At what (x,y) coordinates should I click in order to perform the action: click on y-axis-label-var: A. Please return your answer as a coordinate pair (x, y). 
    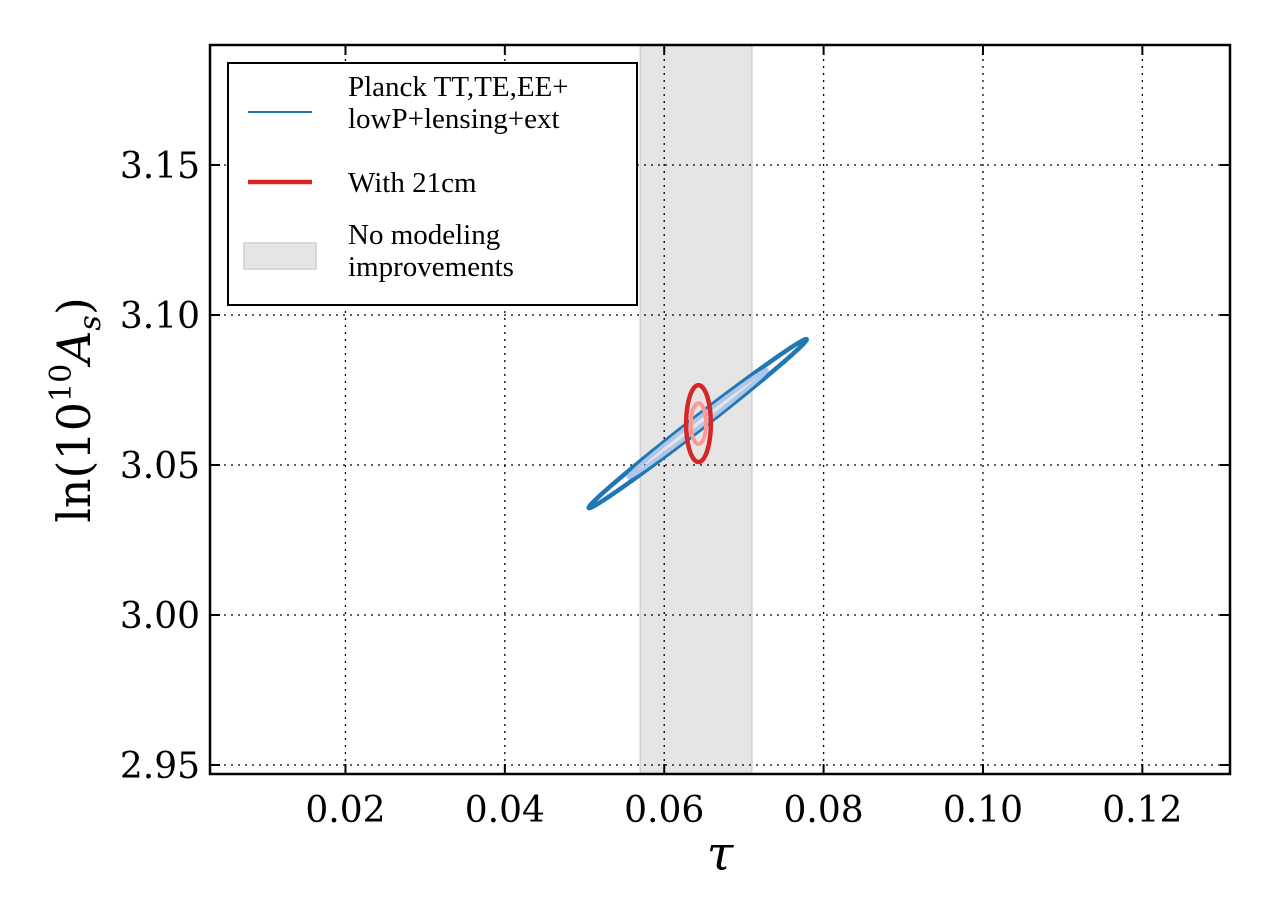
    Looking at the image, I should click on (74, 349).